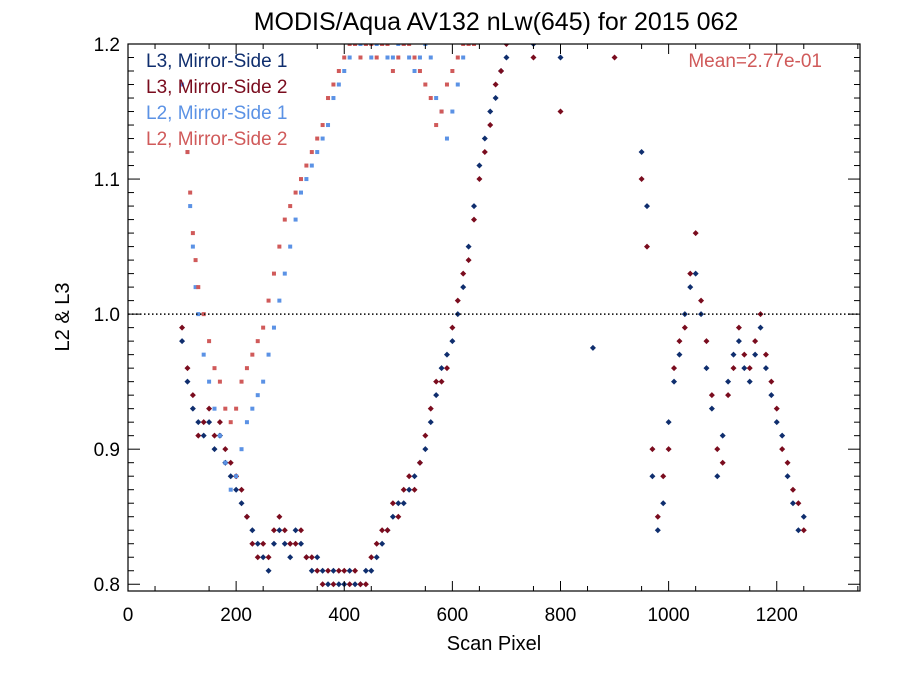 The height and width of the screenshot is (675, 900). What do you see at coordinates (236, 615) in the screenshot?
I see `x-tick-label: 200` at bounding box center [236, 615].